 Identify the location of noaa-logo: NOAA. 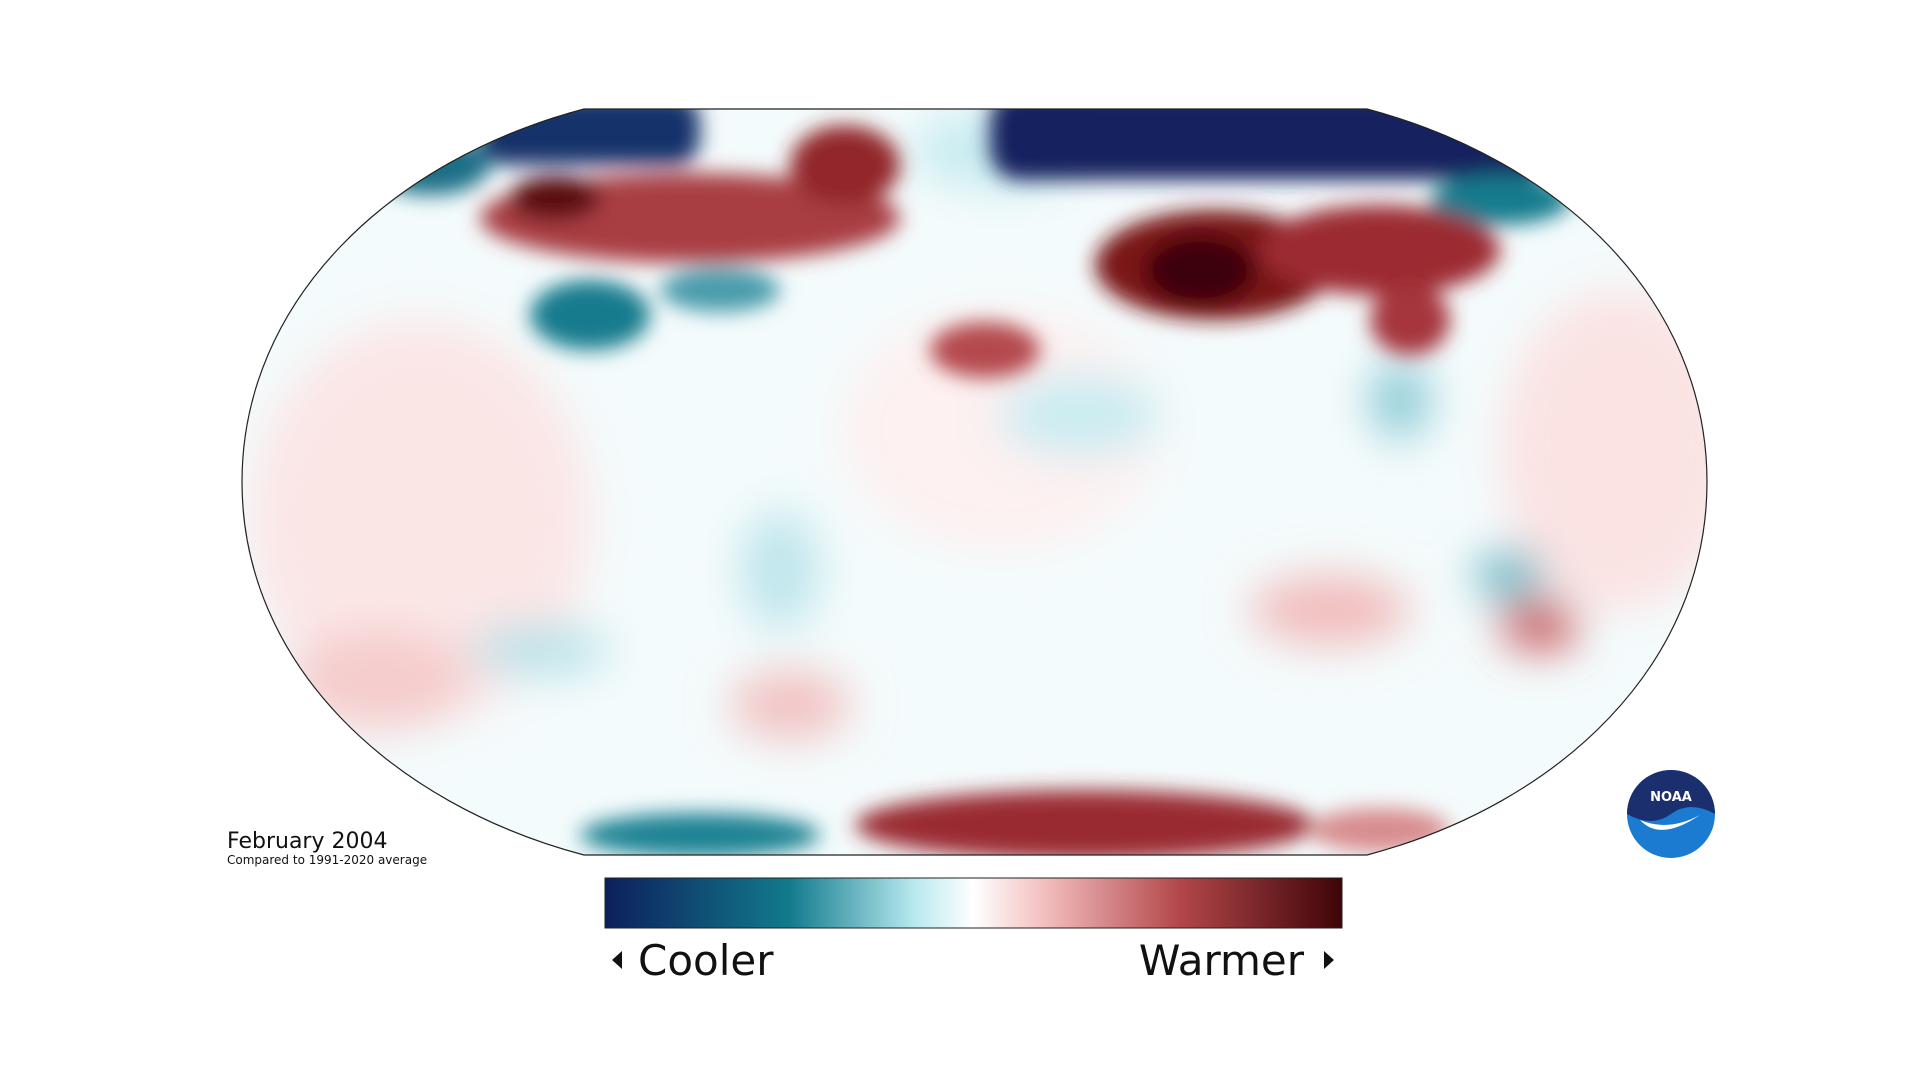
(1671, 814).